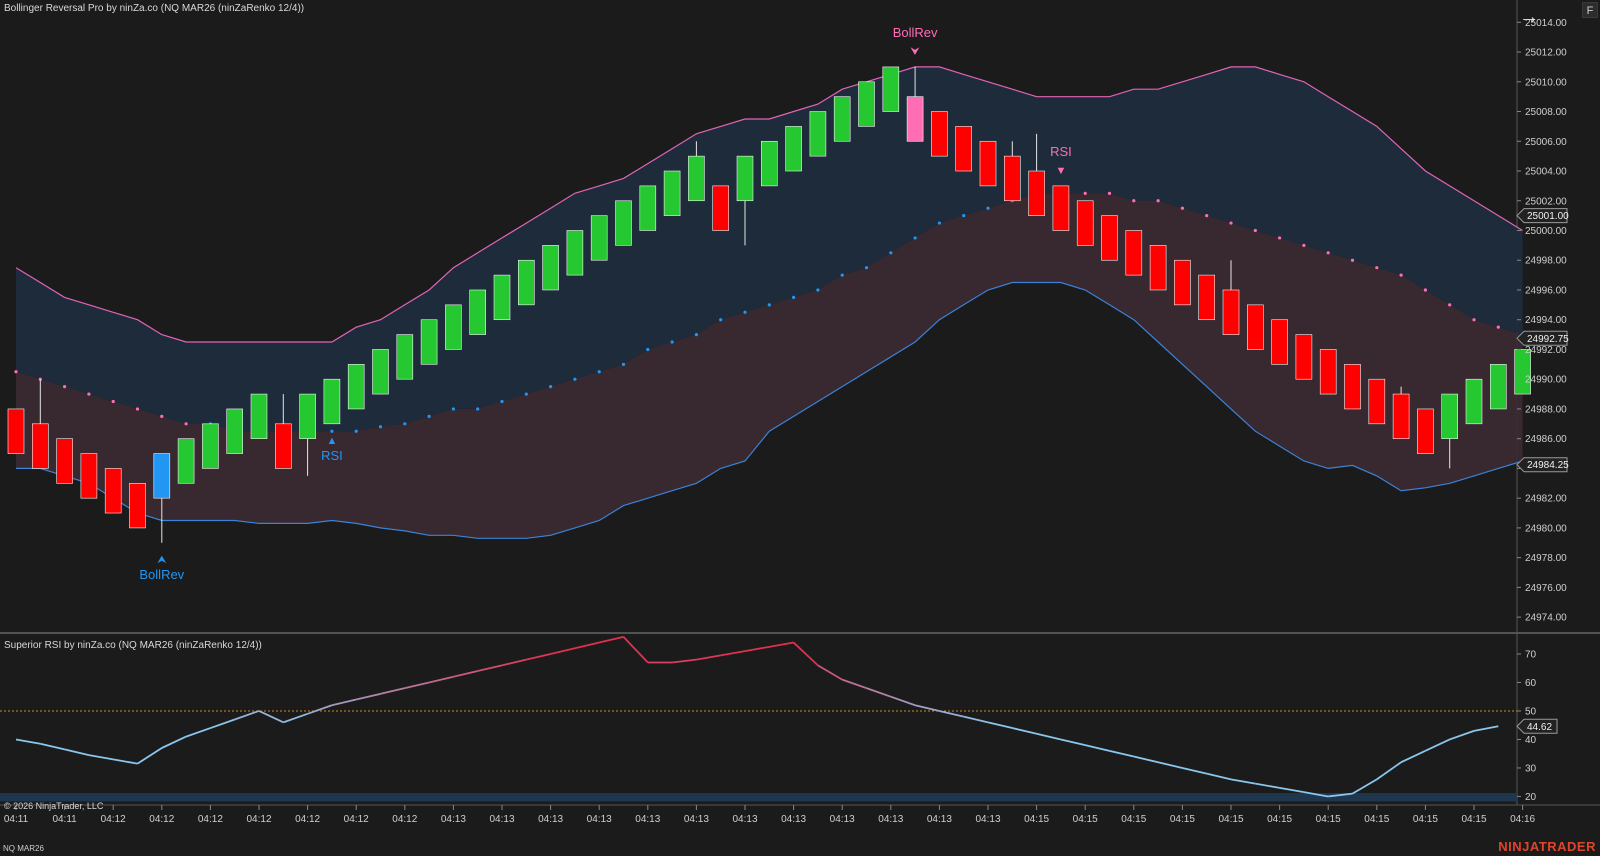 The width and height of the screenshot is (1600, 856). I want to click on time-tick-label: 04:12, so click(210, 819).